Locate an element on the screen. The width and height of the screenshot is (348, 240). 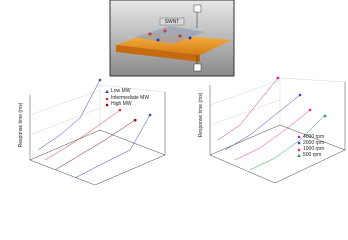
legend-label: Low MW is located at coordinates (121, 91).